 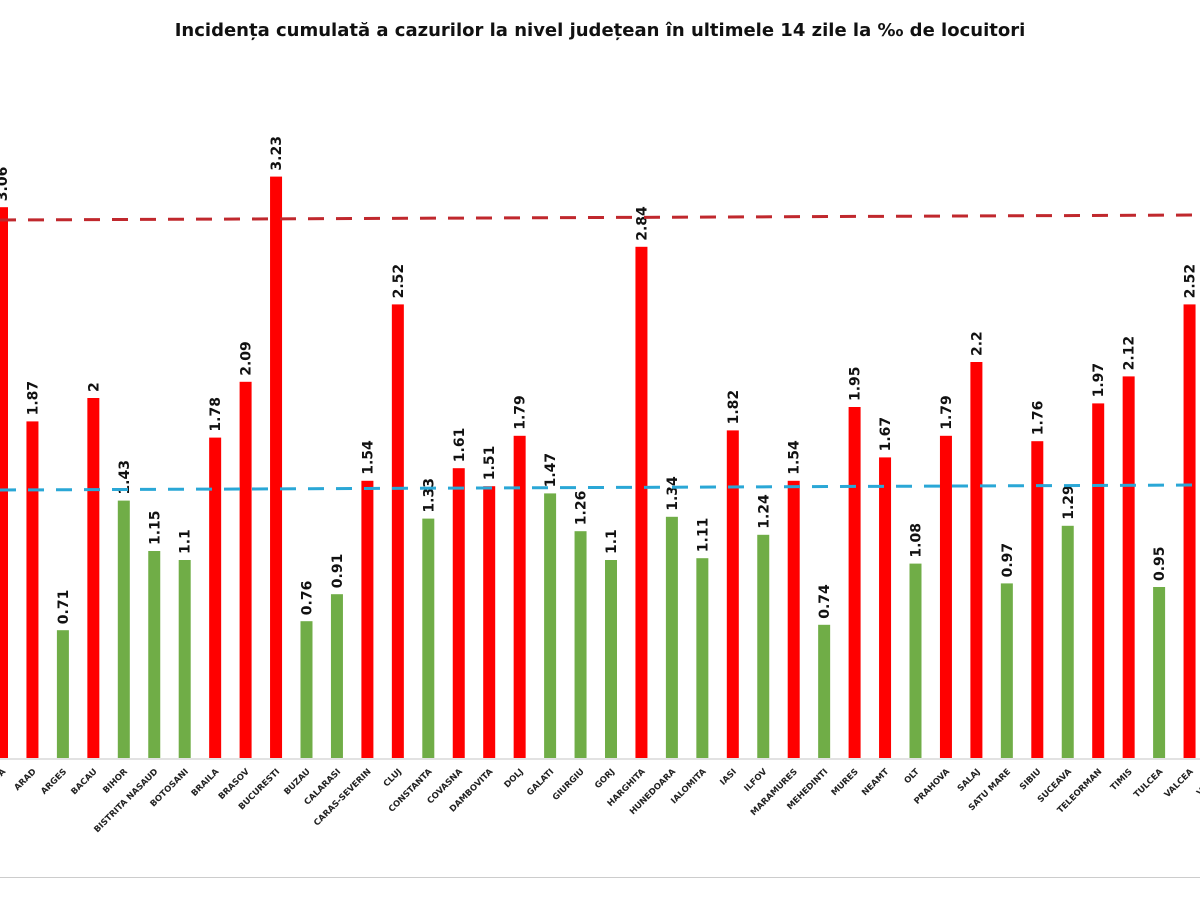 What do you see at coordinates (1189, 531) in the screenshot?
I see `bar-valcea` at bounding box center [1189, 531].